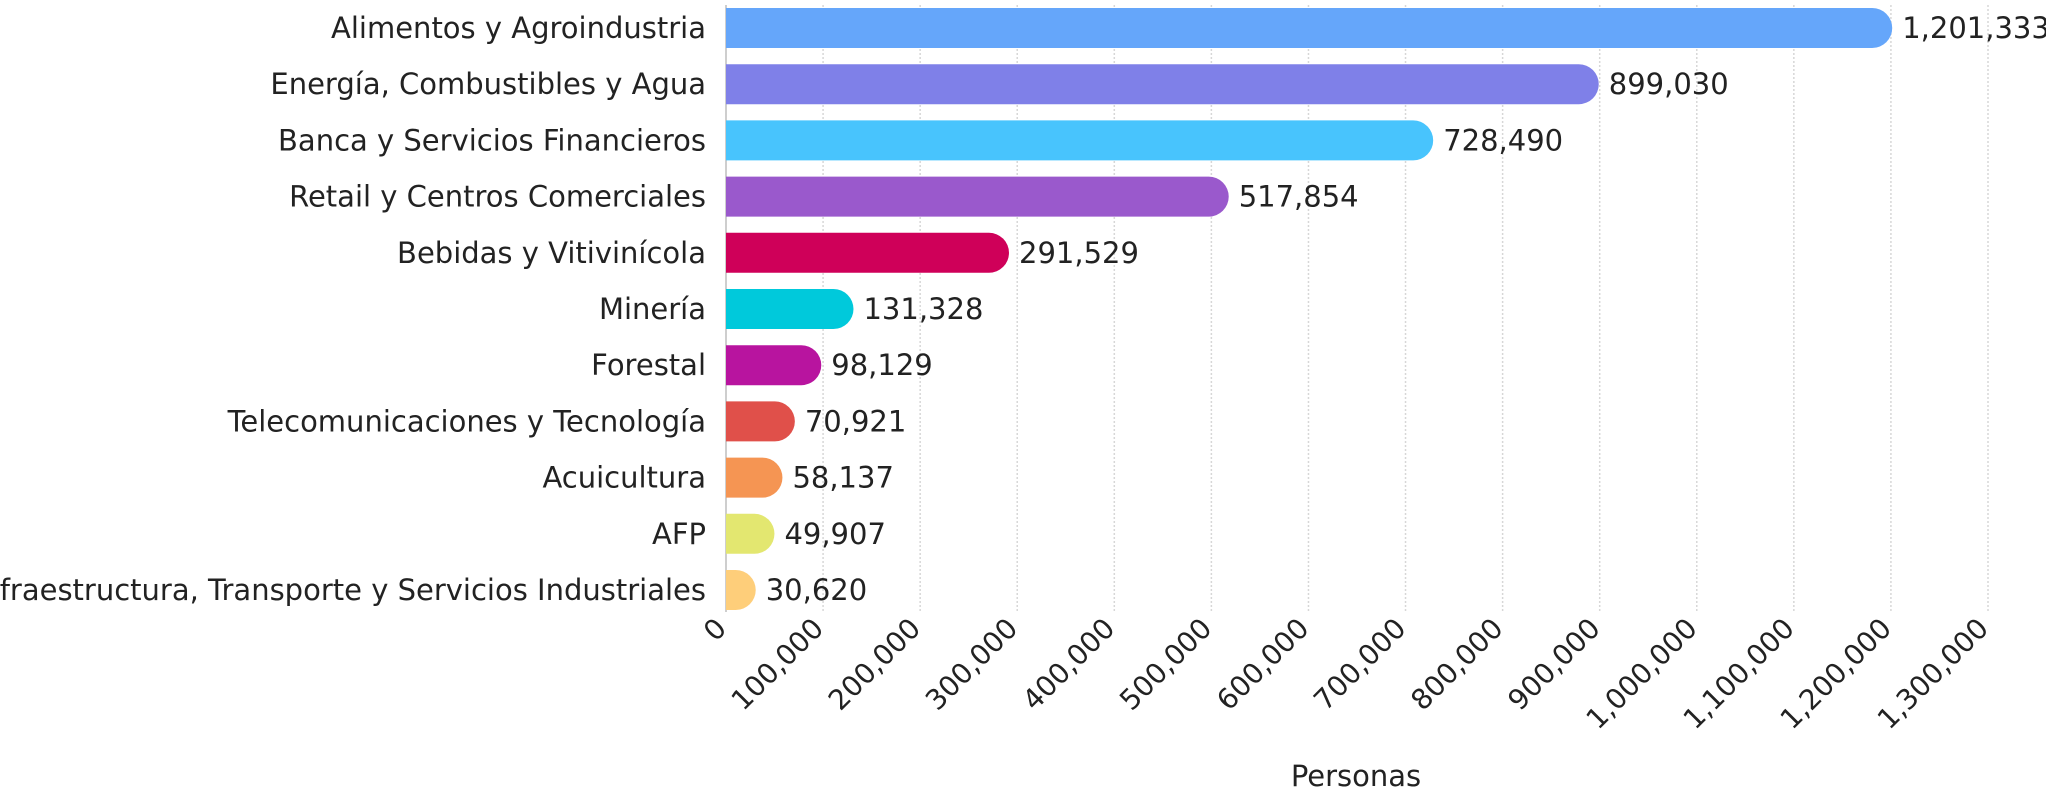  I want to click on data-label: 131,328, so click(923, 309).